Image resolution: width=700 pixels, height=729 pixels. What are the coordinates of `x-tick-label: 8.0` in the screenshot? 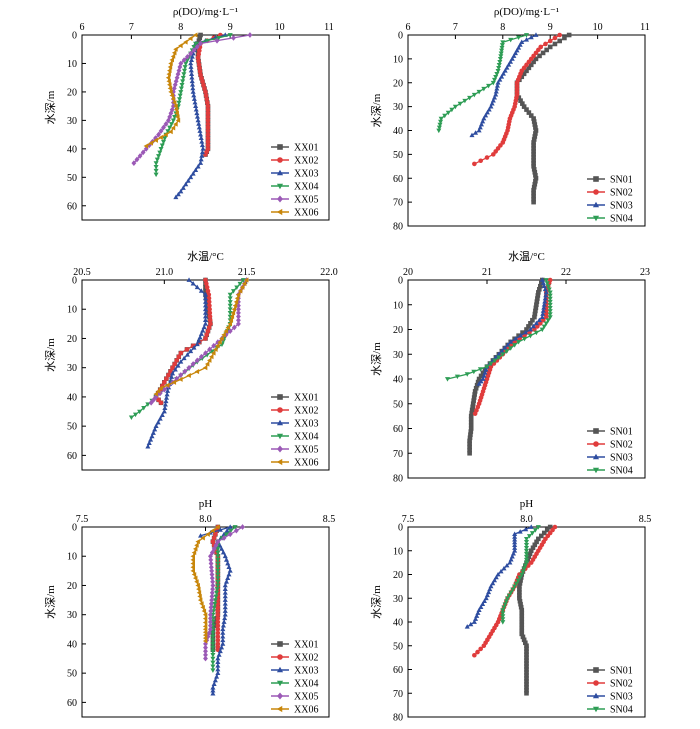 It's located at (205, 519).